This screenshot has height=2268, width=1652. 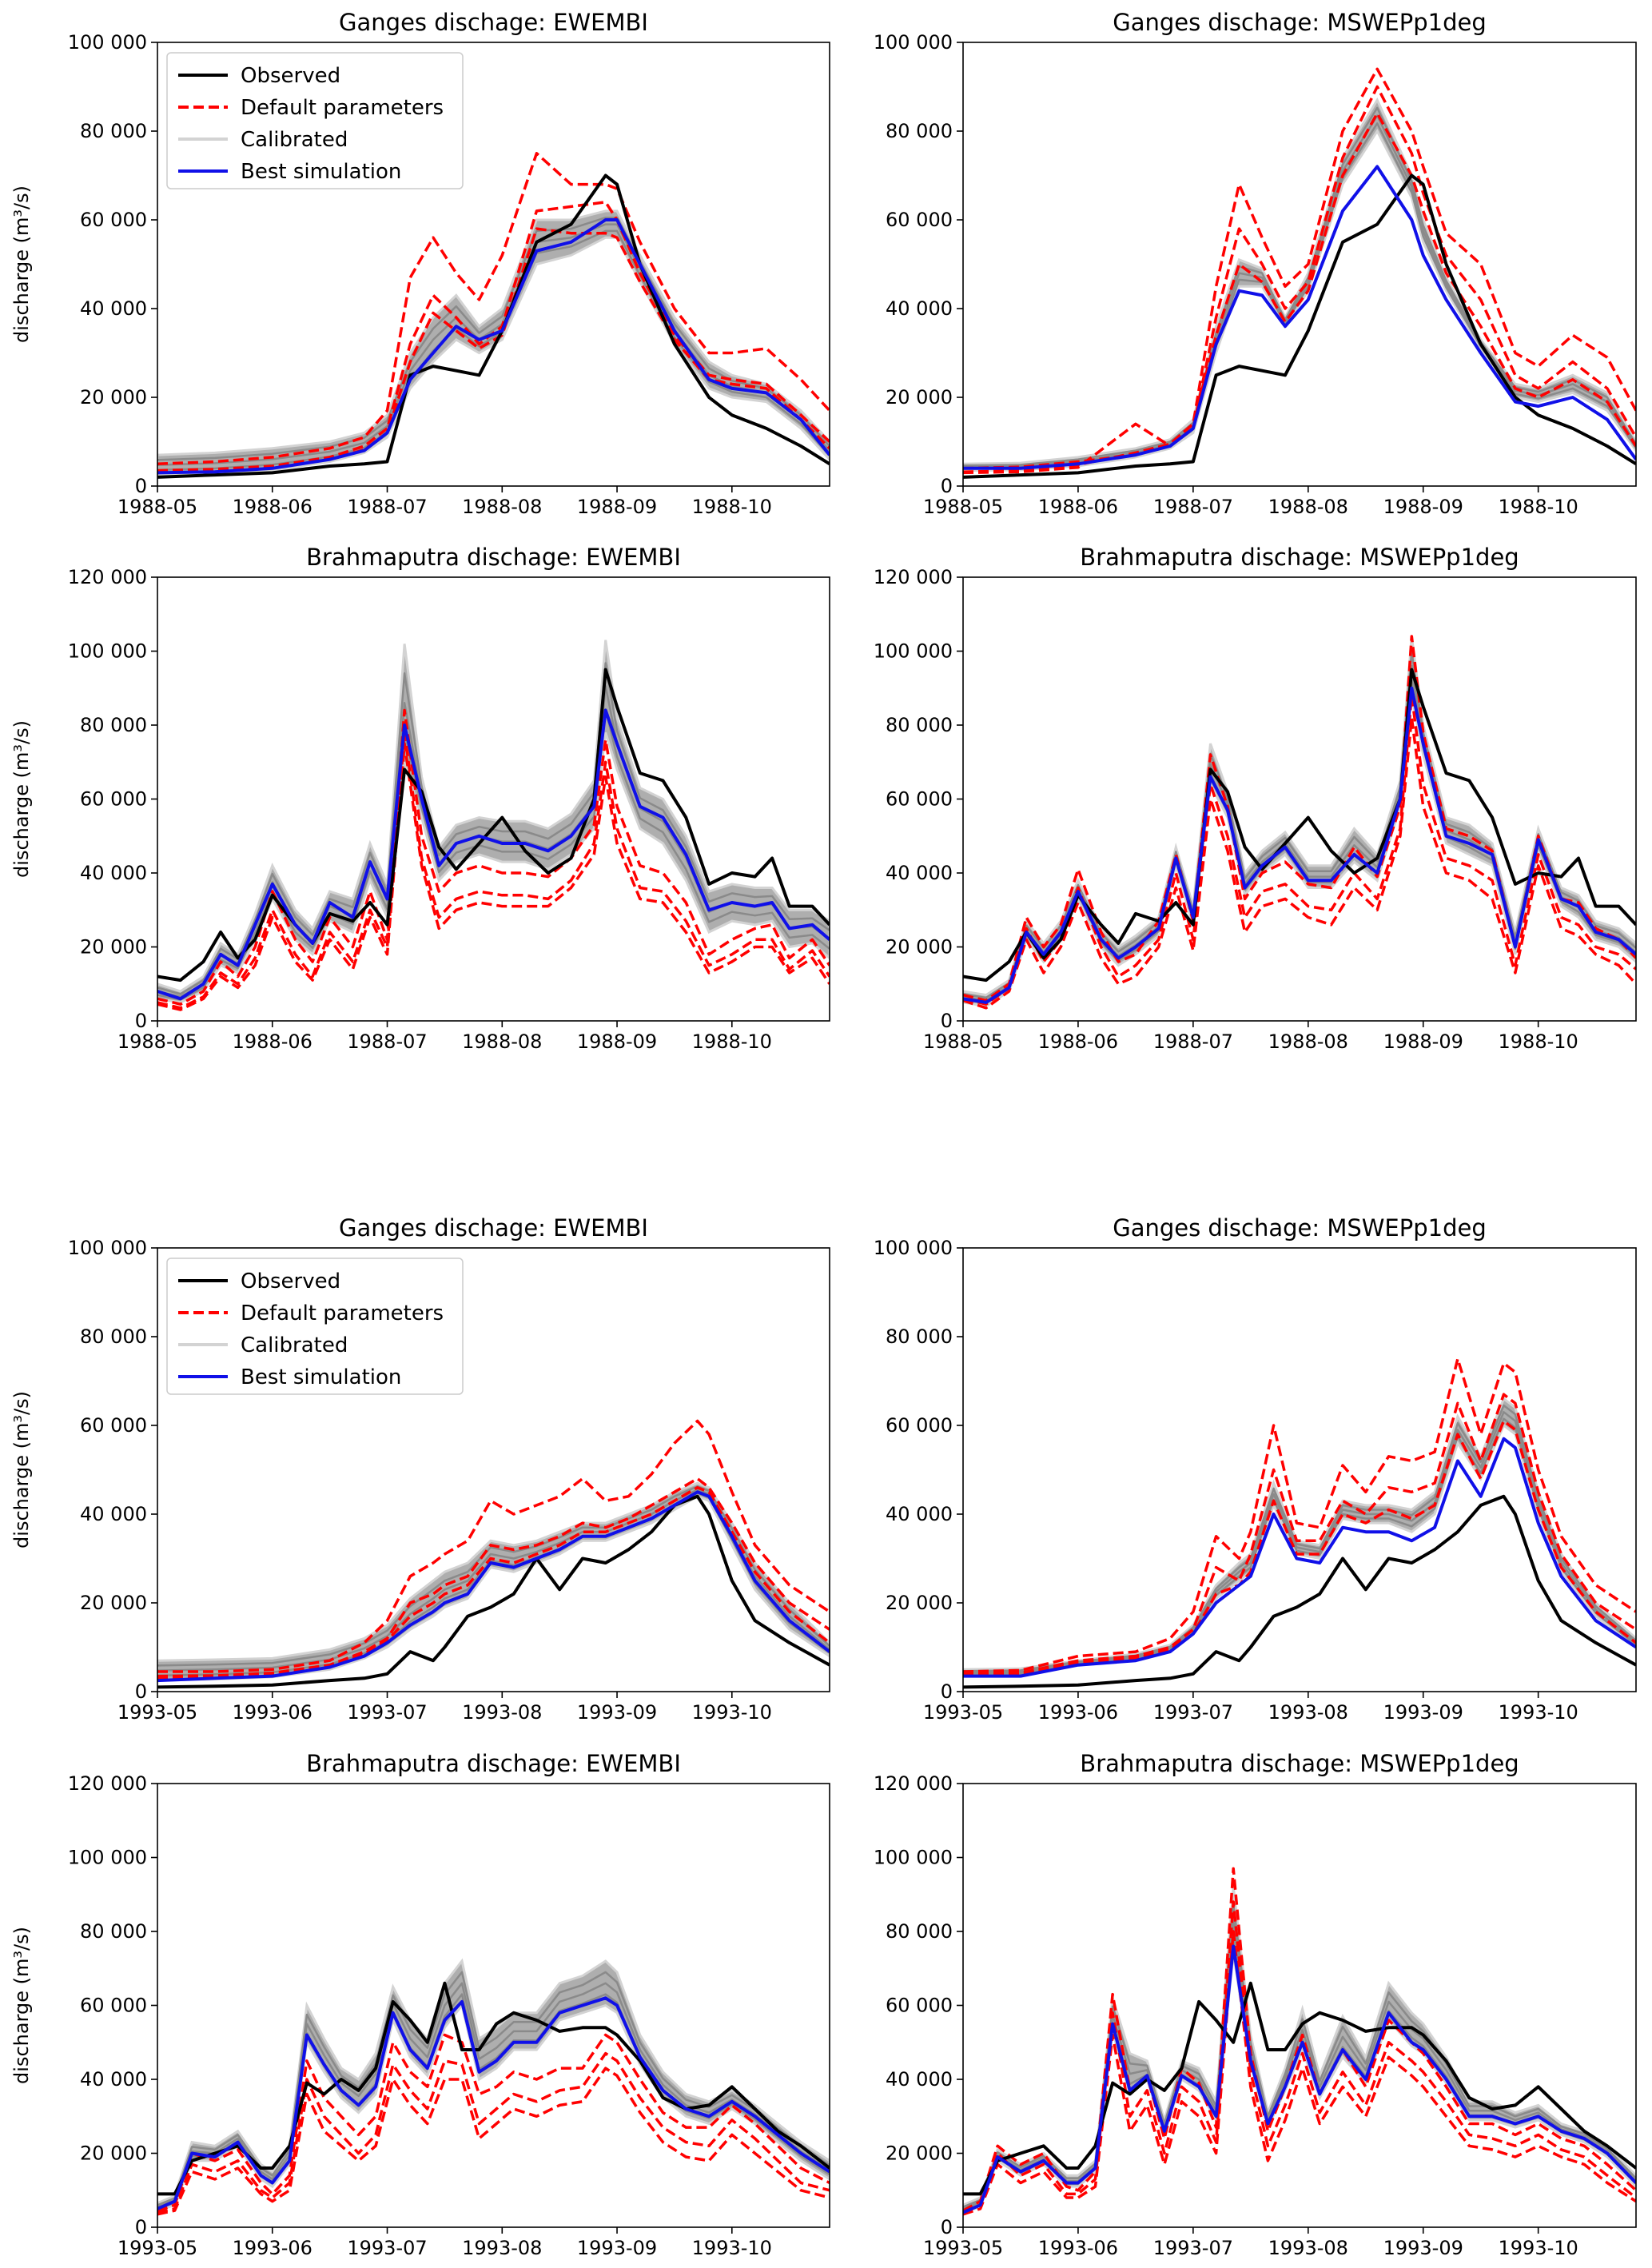 What do you see at coordinates (493, 557) in the screenshot?
I see `chart-title: Brahmaputra dischage: EWEMBI` at bounding box center [493, 557].